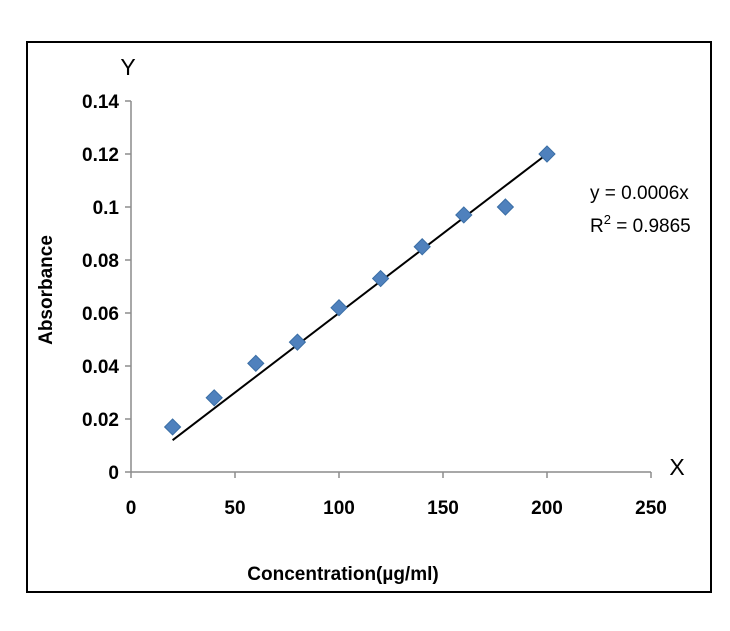 This screenshot has width=730, height=631. Describe the element at coordinates (46, 290) in the screenshot. I see `y-axis-title: Absorbance` at that location.